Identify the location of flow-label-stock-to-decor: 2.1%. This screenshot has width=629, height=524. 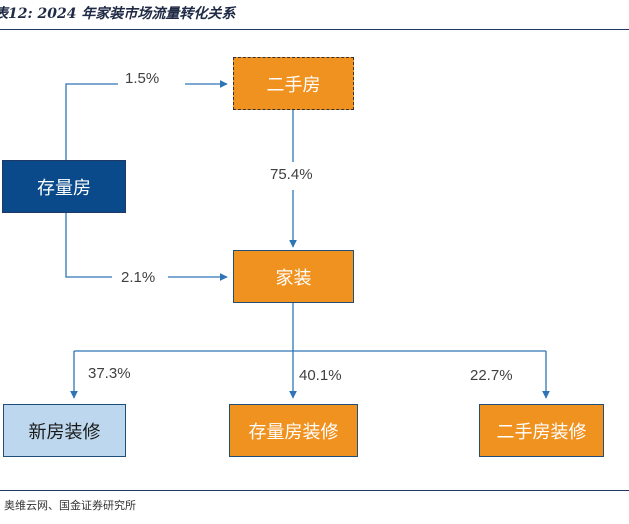
(138, 277).